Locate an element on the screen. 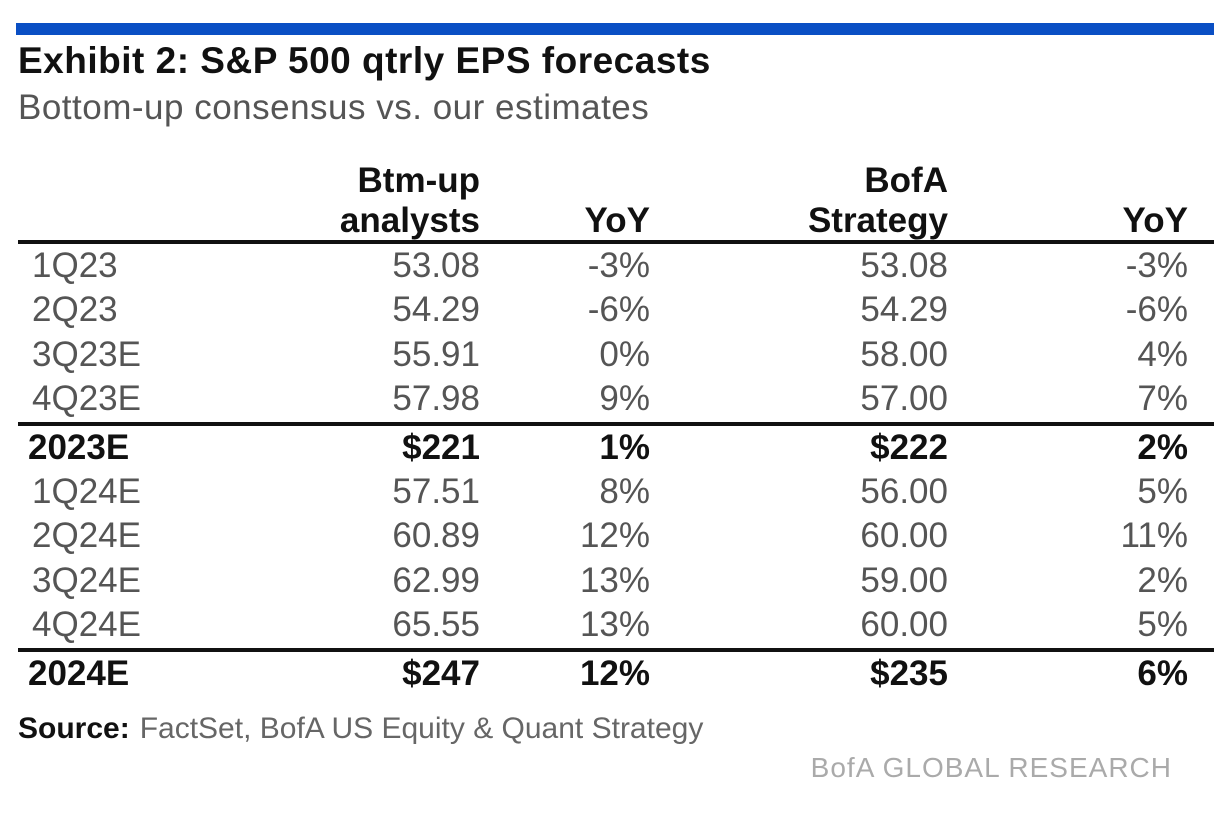 Image resolution: width=1232 pixels, height=818 pixels. bofa-yoy: -3% is located at coordinates (1156, 265).